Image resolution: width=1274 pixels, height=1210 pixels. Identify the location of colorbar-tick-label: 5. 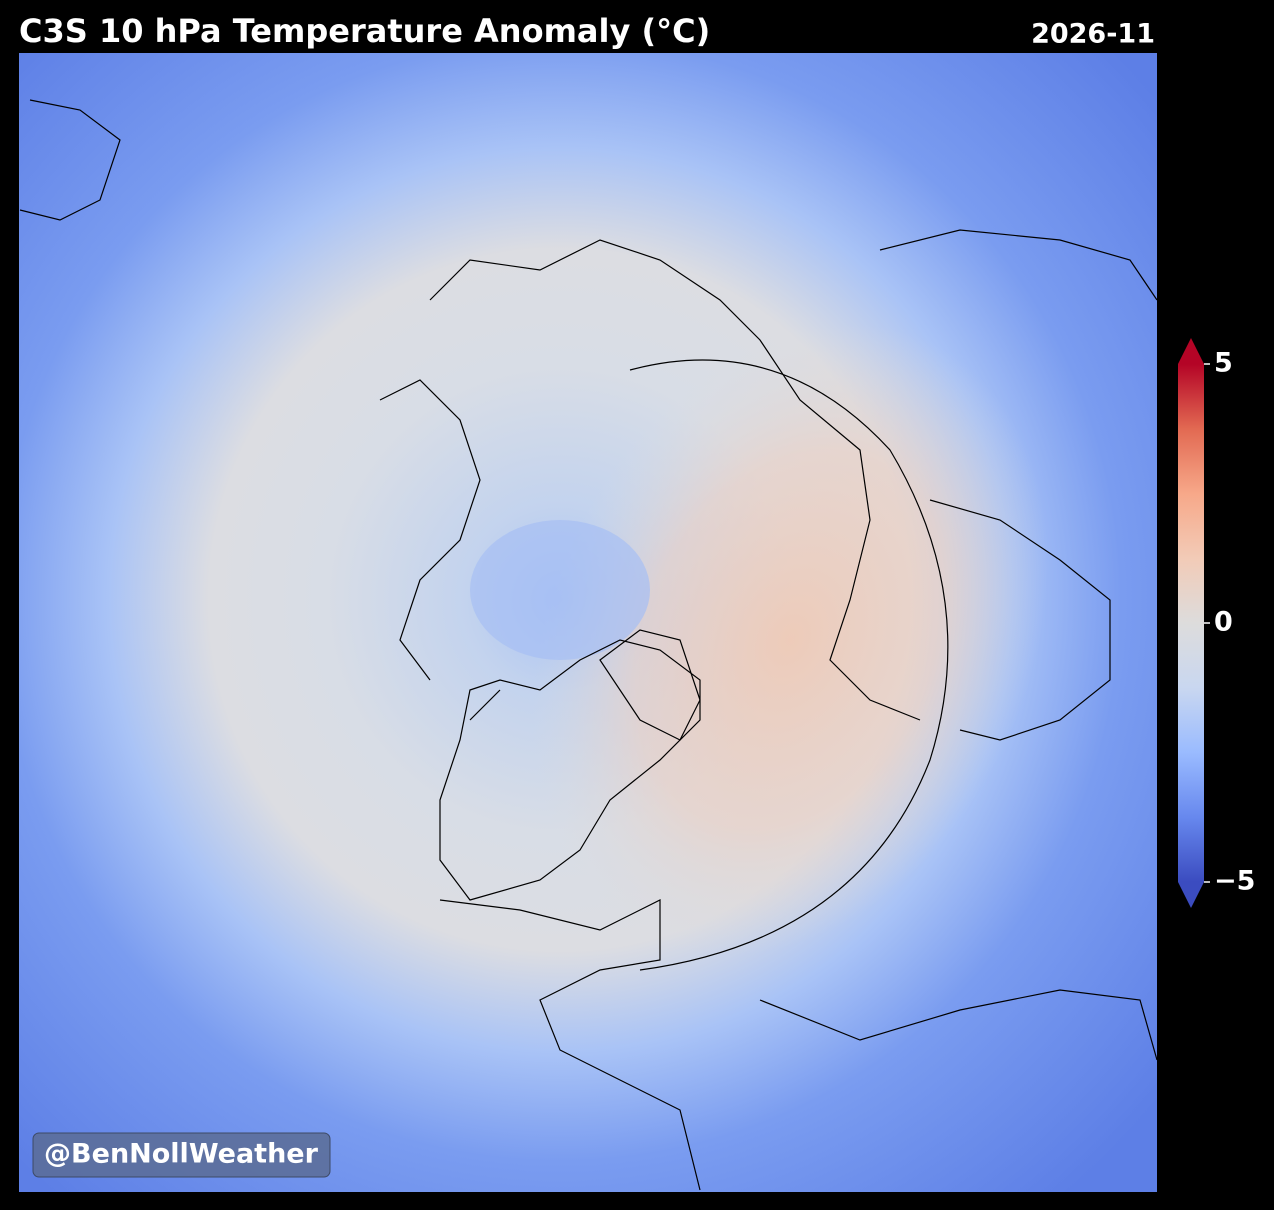
(1223, 363).